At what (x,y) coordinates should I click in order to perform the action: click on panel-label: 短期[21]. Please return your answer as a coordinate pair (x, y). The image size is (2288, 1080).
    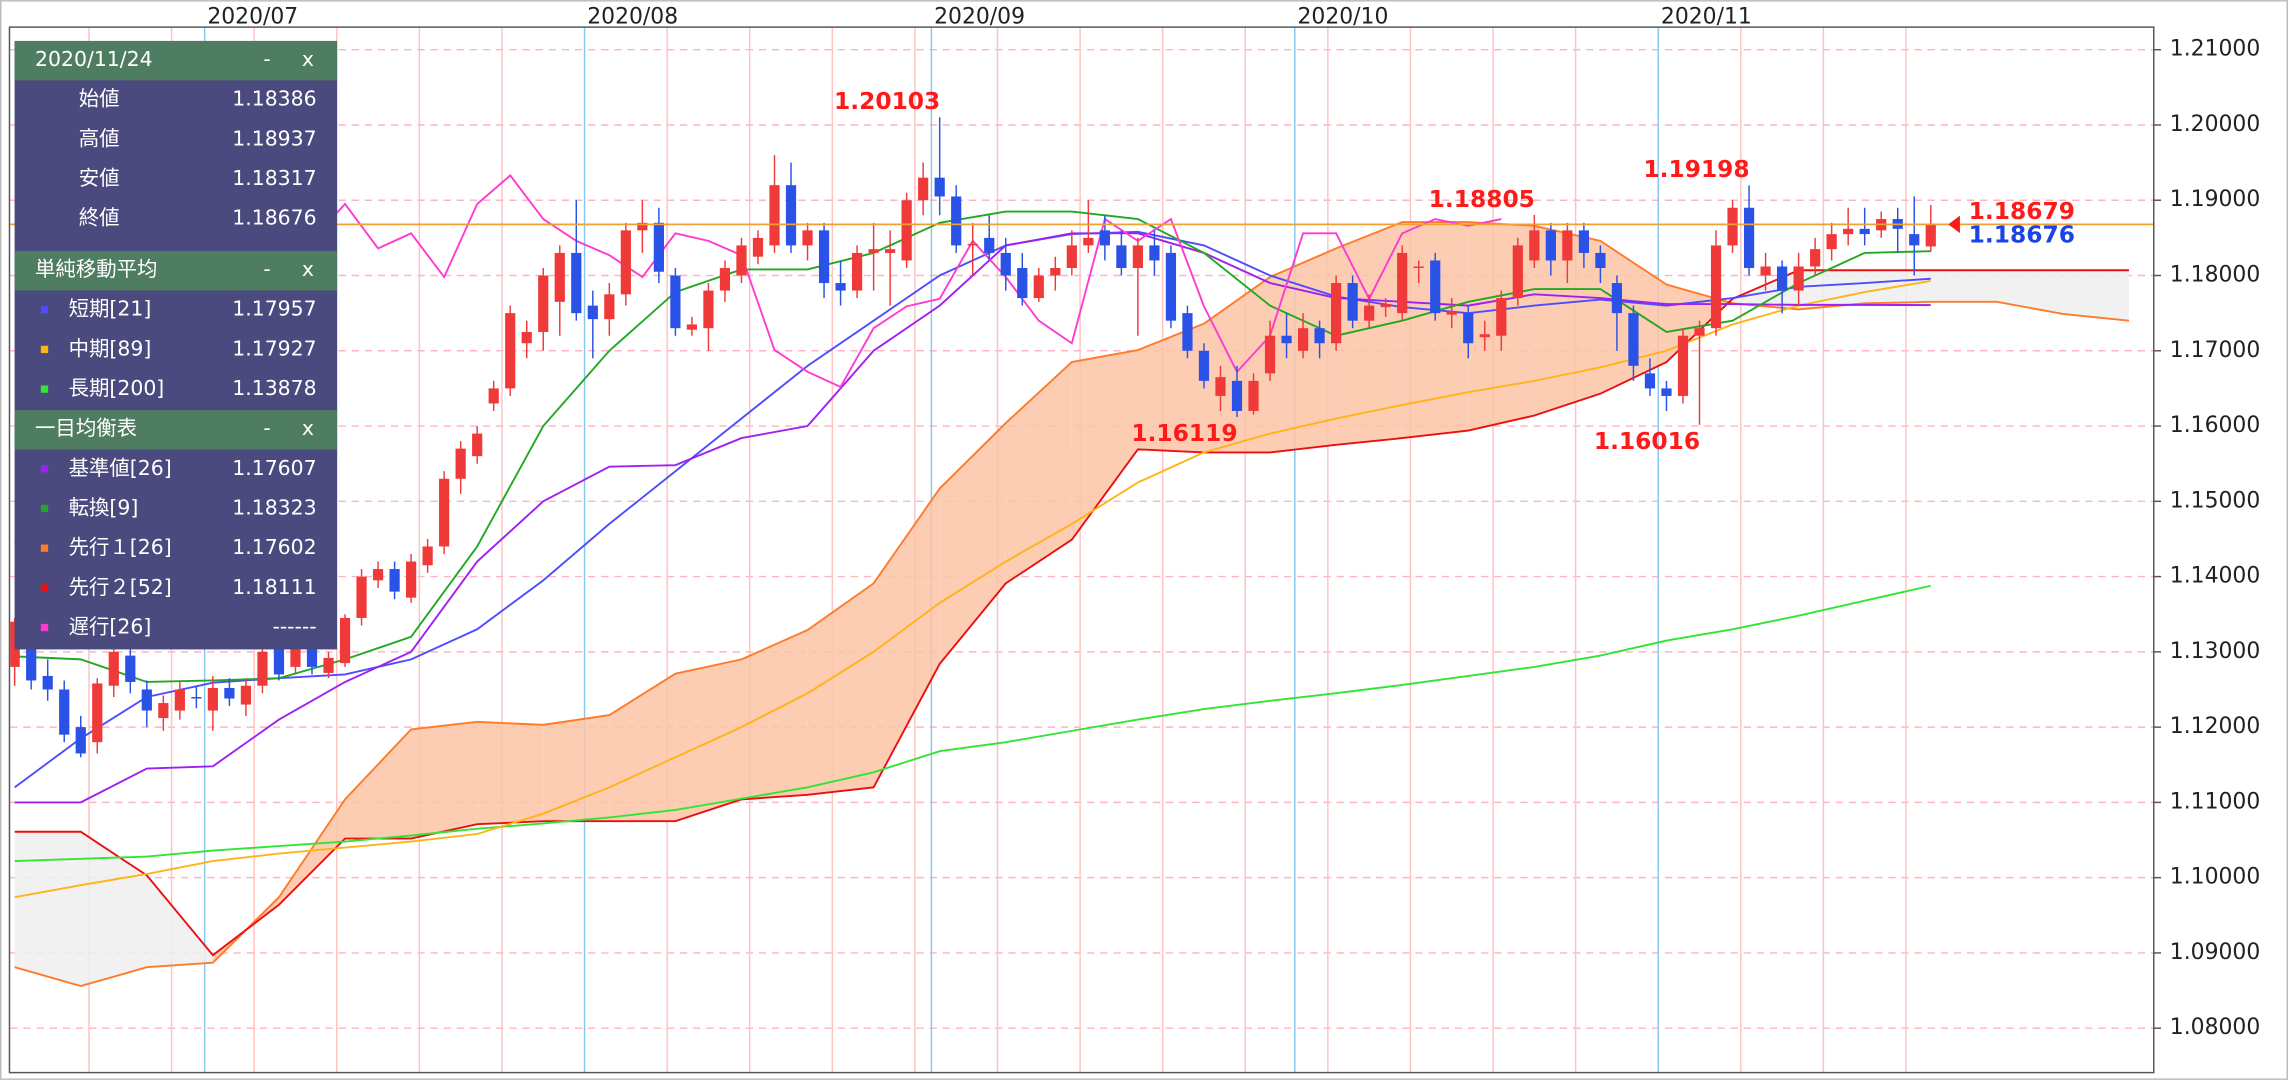
    Looking at the image, I should click on (110, 309).